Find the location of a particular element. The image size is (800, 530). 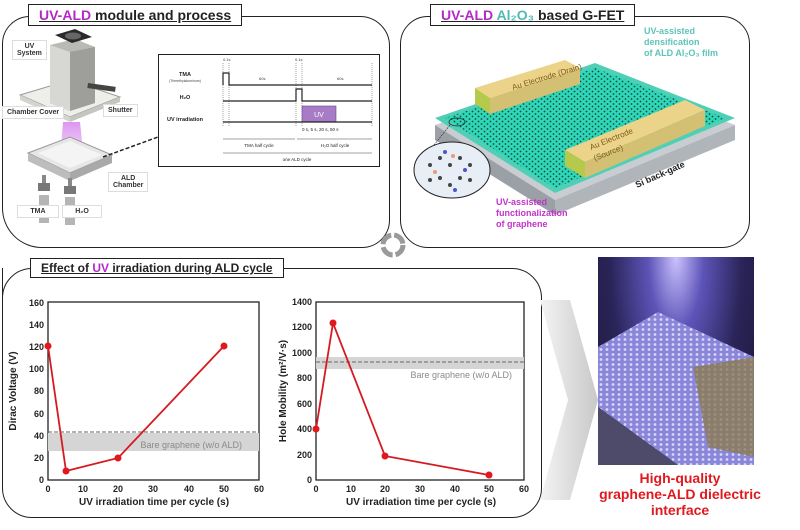

svg-text: (Trimethylaluminum) is located at coordinates (185, 81).